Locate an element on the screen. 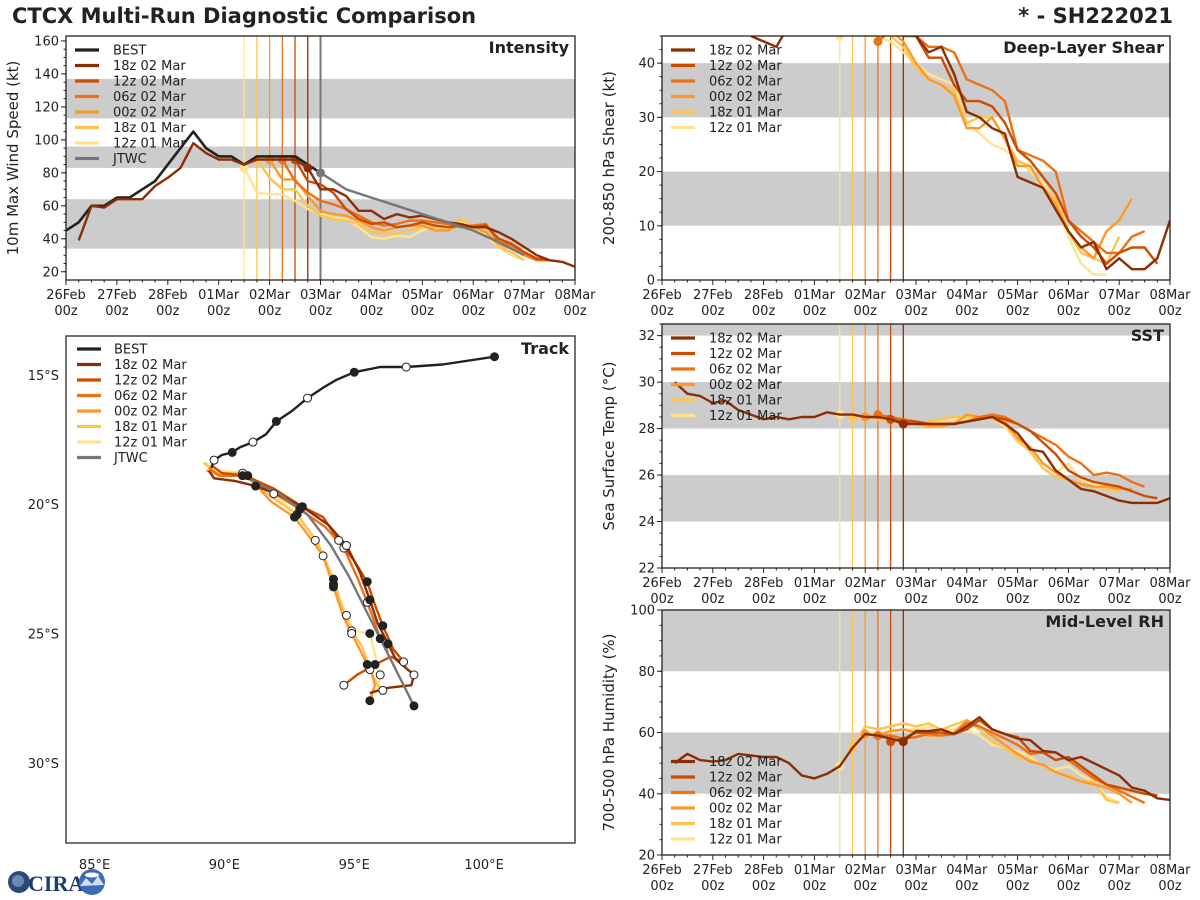 This screenshot has height=900, width=1200. init-marker-jtwc is located at coordinates (320, 173).